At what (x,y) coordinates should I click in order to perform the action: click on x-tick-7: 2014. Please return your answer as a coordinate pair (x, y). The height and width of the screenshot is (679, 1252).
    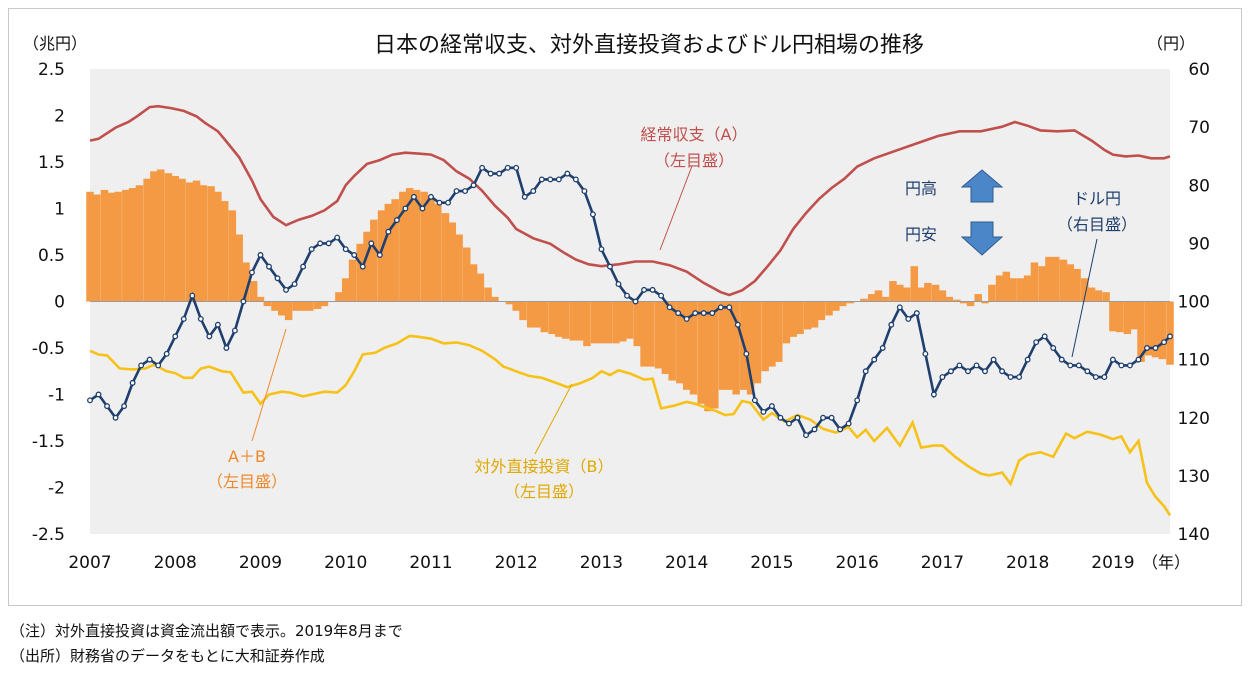
    Looking at the image, I should click on (686, 563).